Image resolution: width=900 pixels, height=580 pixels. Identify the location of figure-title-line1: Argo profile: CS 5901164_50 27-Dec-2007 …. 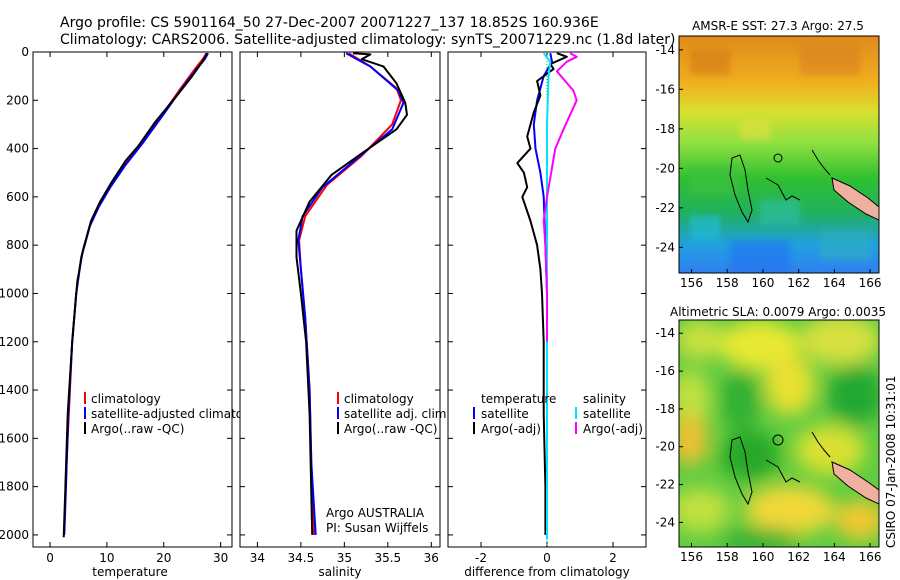
(329, 23).